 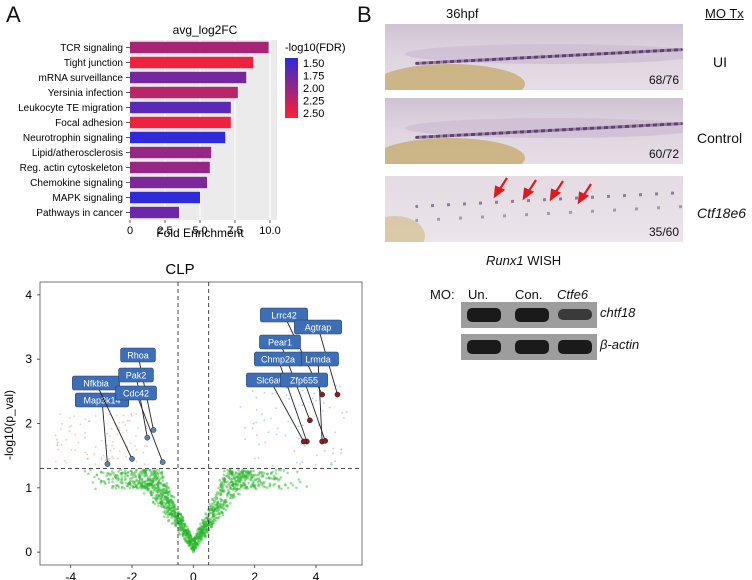 I want to click on legend-title: -log10(FDR), so click(x=315, y=48).